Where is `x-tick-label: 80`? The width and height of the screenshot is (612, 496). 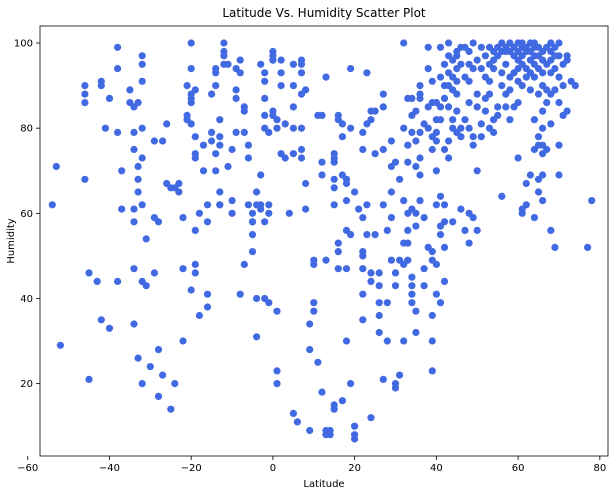
x-tick-label: 80 is located at coordinates (599, 468).